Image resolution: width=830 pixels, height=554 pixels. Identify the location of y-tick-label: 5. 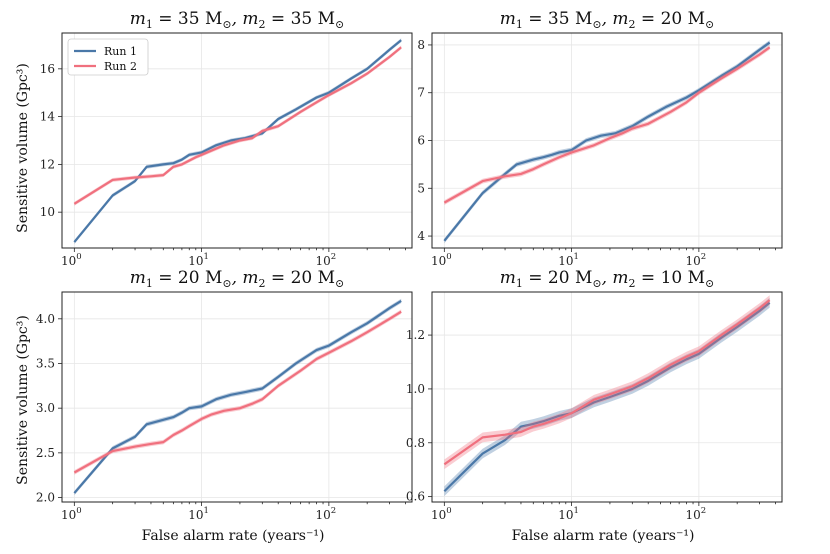
(421, 188).